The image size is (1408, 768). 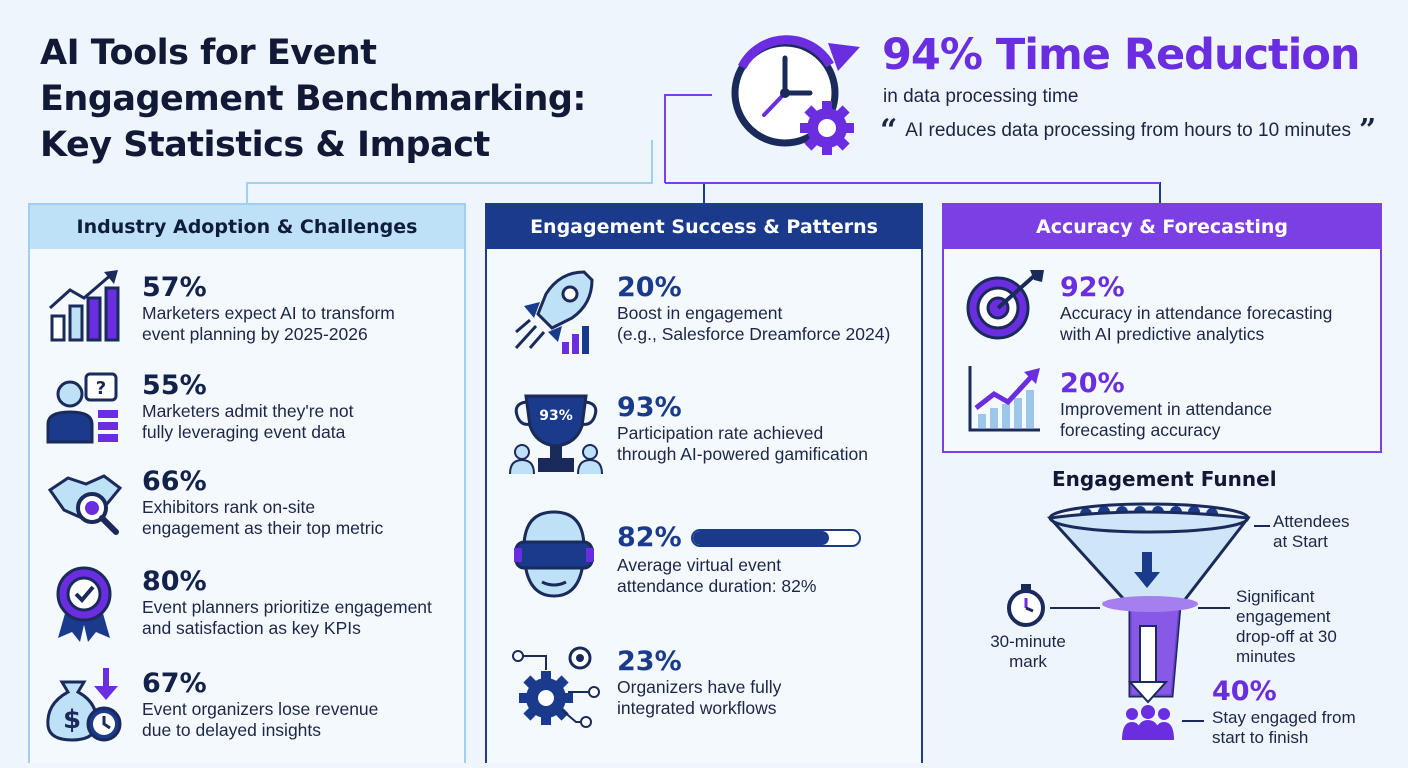 What do you see at coordinates (795, 95) in the screenshot?
I see `clock-gear-icon` at bounding box center [795, 95].